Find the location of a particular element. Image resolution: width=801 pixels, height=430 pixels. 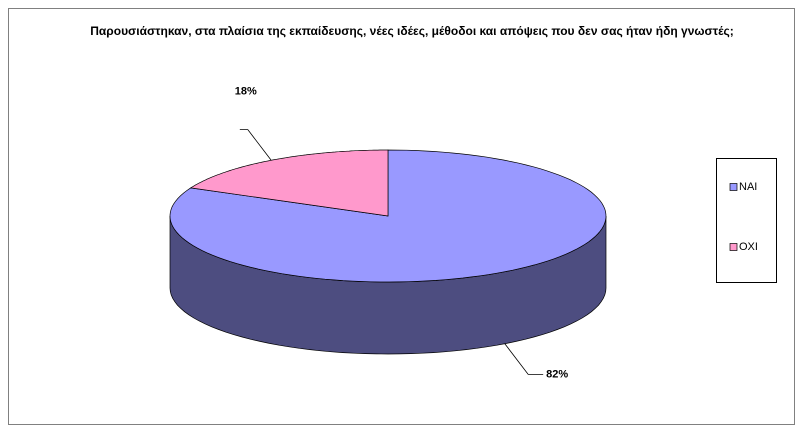

data-label: 82% is located at coordinates (557, 374).